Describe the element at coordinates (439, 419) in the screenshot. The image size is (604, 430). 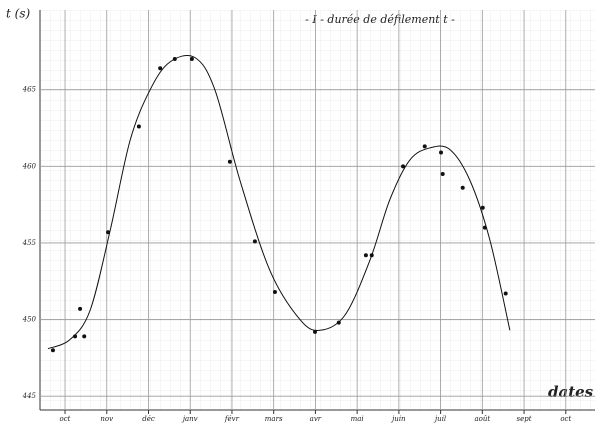
I see `x-tick-label: juil` at that location.